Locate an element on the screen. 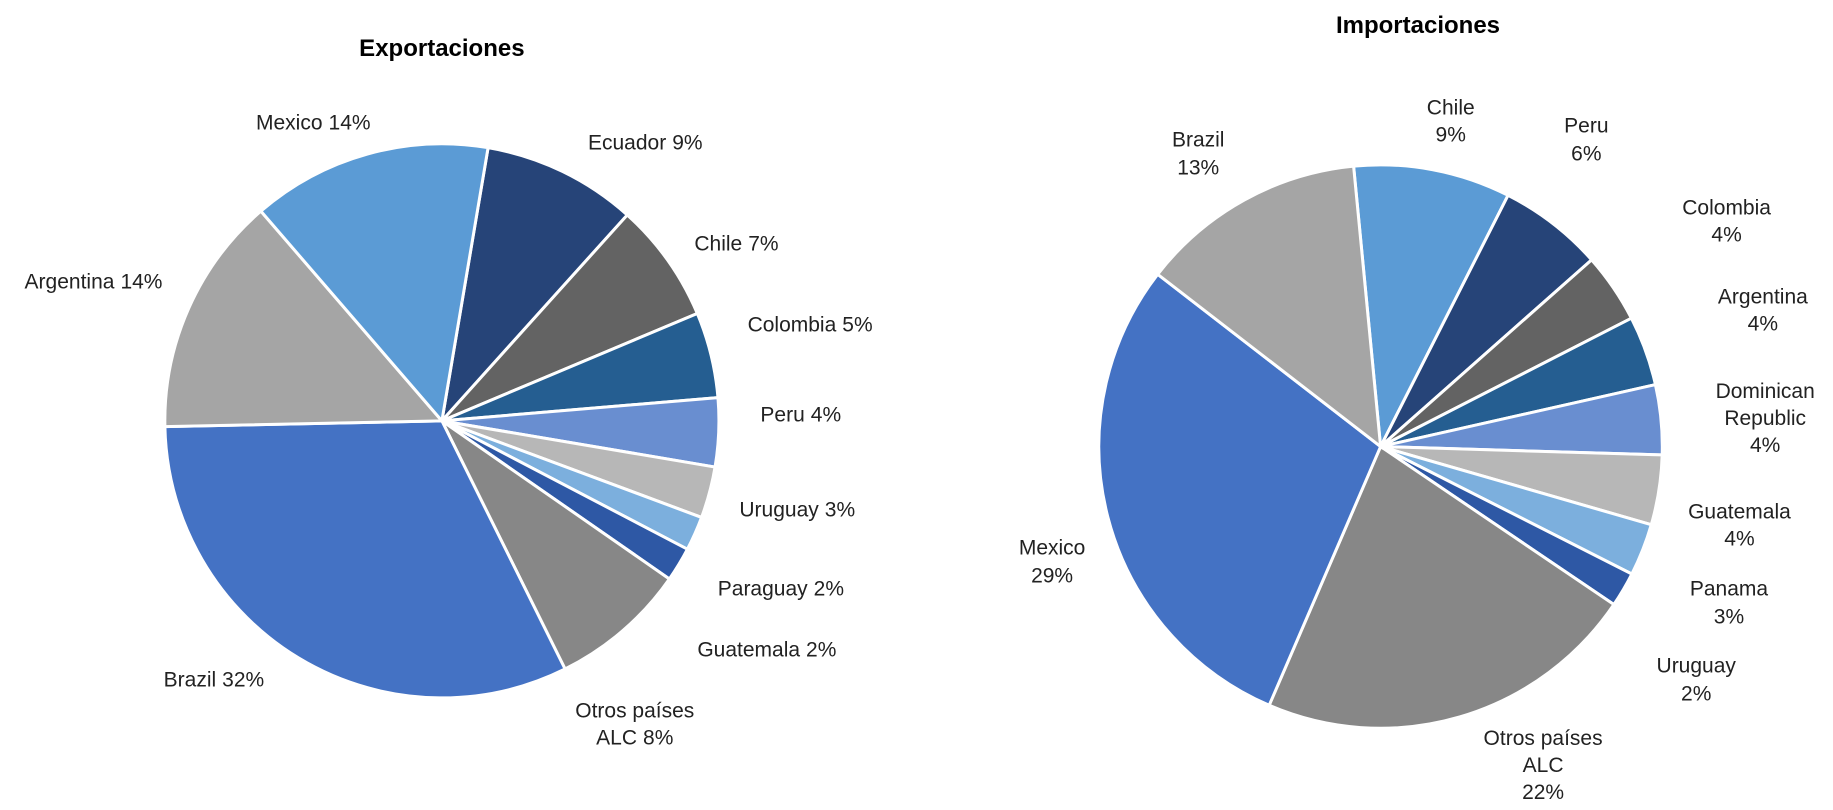 This screenshot has height=810, width=1833. slice-label: Peru 6% is located at coordinates (1586, 140).